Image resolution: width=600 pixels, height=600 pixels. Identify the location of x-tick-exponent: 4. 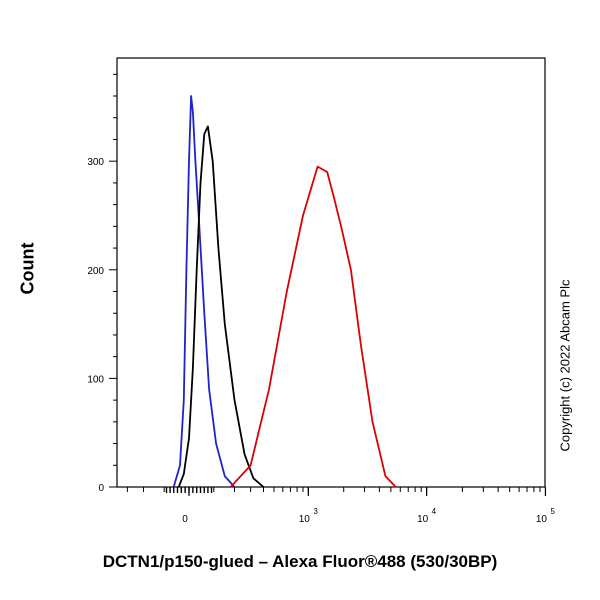
(434, 511).